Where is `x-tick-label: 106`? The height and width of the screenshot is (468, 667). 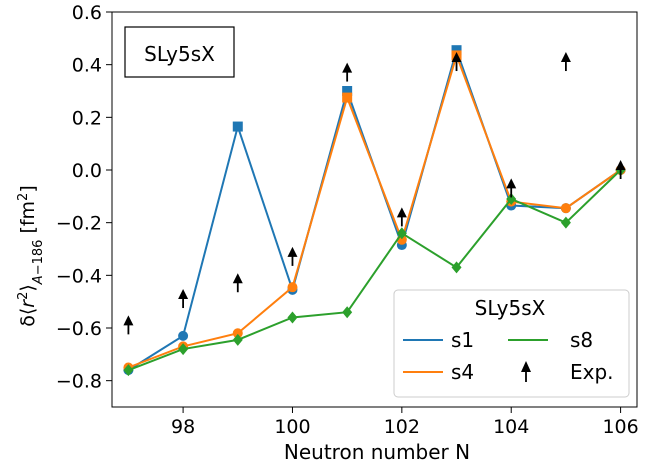 x-tick-label: 106 is located at coordinates (620, 427).